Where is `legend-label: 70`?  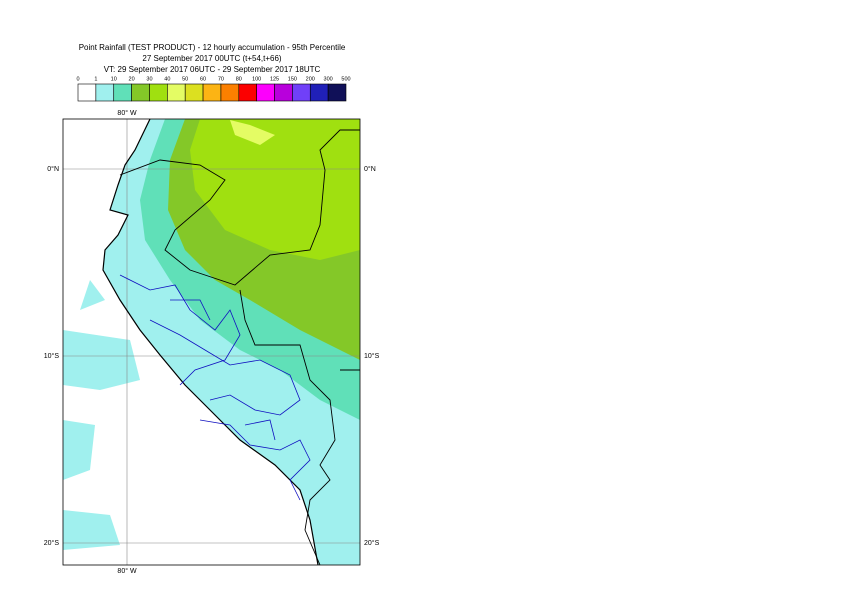 legend-label: 70 is located at coordinates (221, 79).